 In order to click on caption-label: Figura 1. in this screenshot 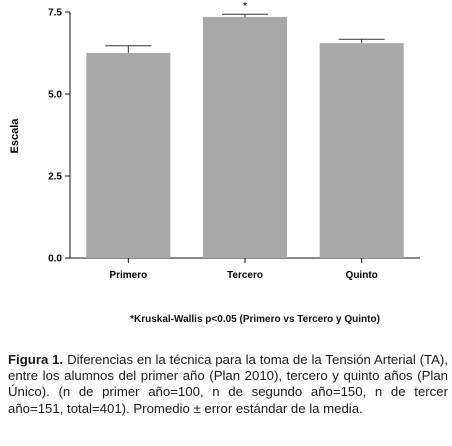, I will do `click(36, 359)`.